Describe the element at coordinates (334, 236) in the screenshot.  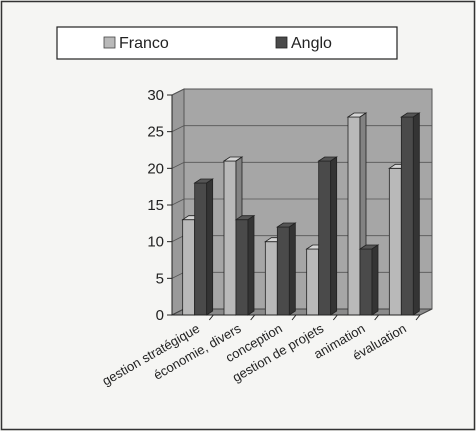
I see `bar-anglo-3-side` at that location.